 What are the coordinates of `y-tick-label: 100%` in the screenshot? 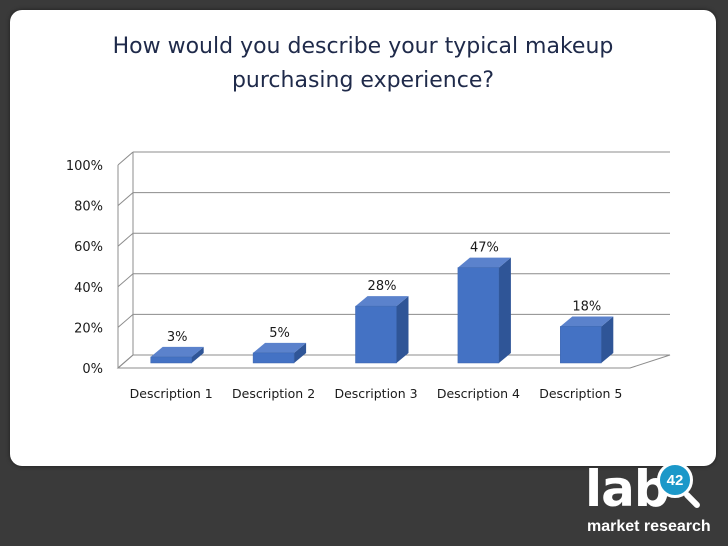 It's located at (84, 166).